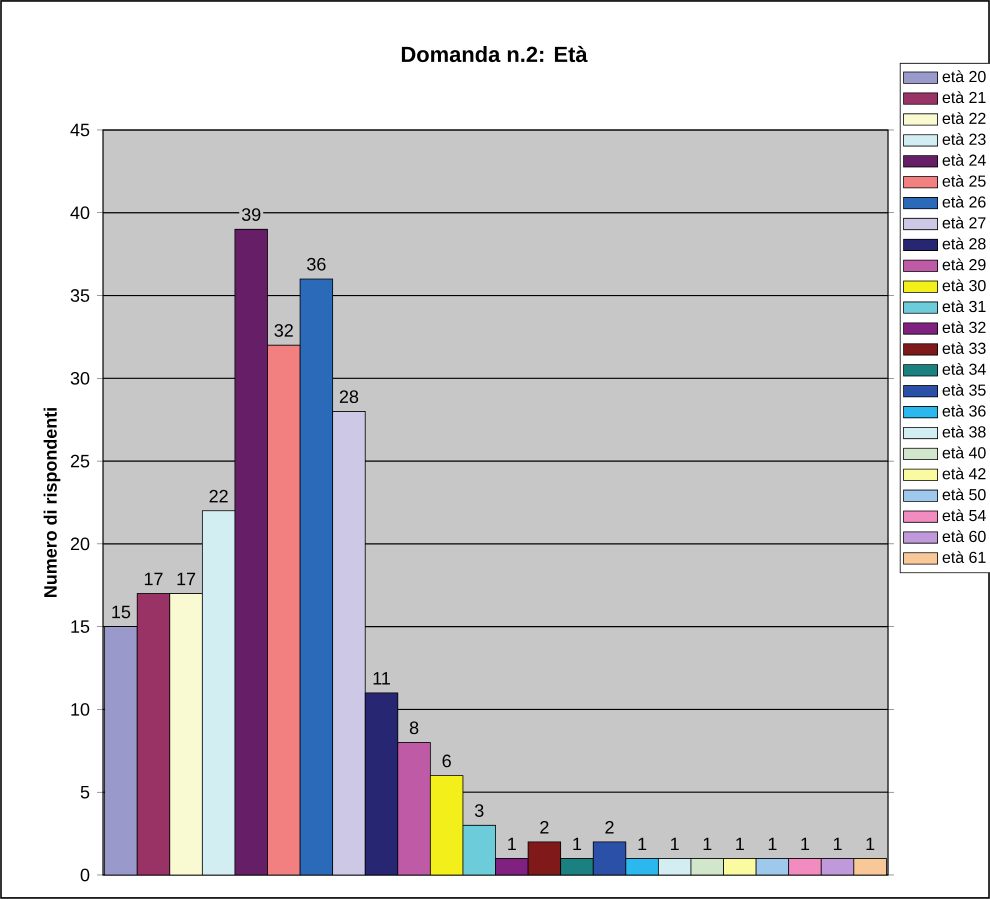 The image size is (990, 899). I want to click on legend-label: età 26, so click(964, 202).